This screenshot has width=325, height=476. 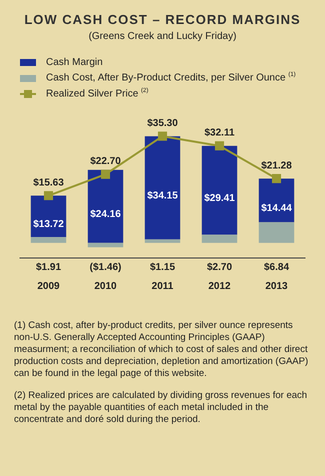 I want to click on data-label: $15.63, so click(x=48, y=182).